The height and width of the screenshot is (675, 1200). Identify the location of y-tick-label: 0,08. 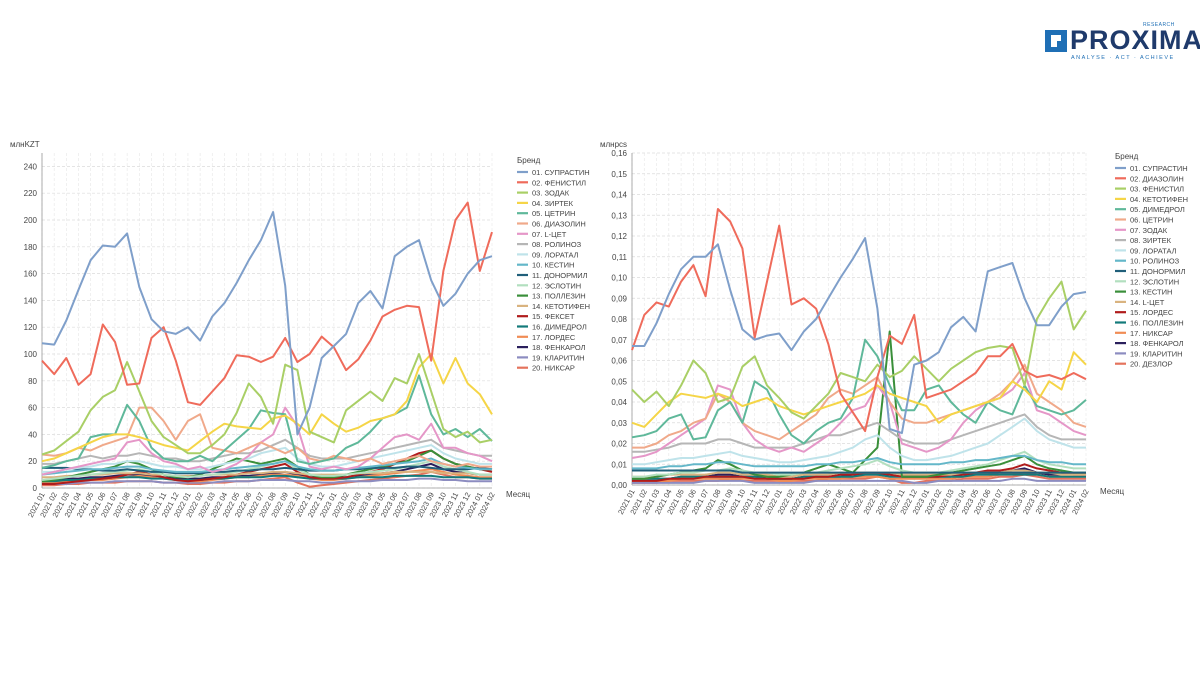
(619, 319).